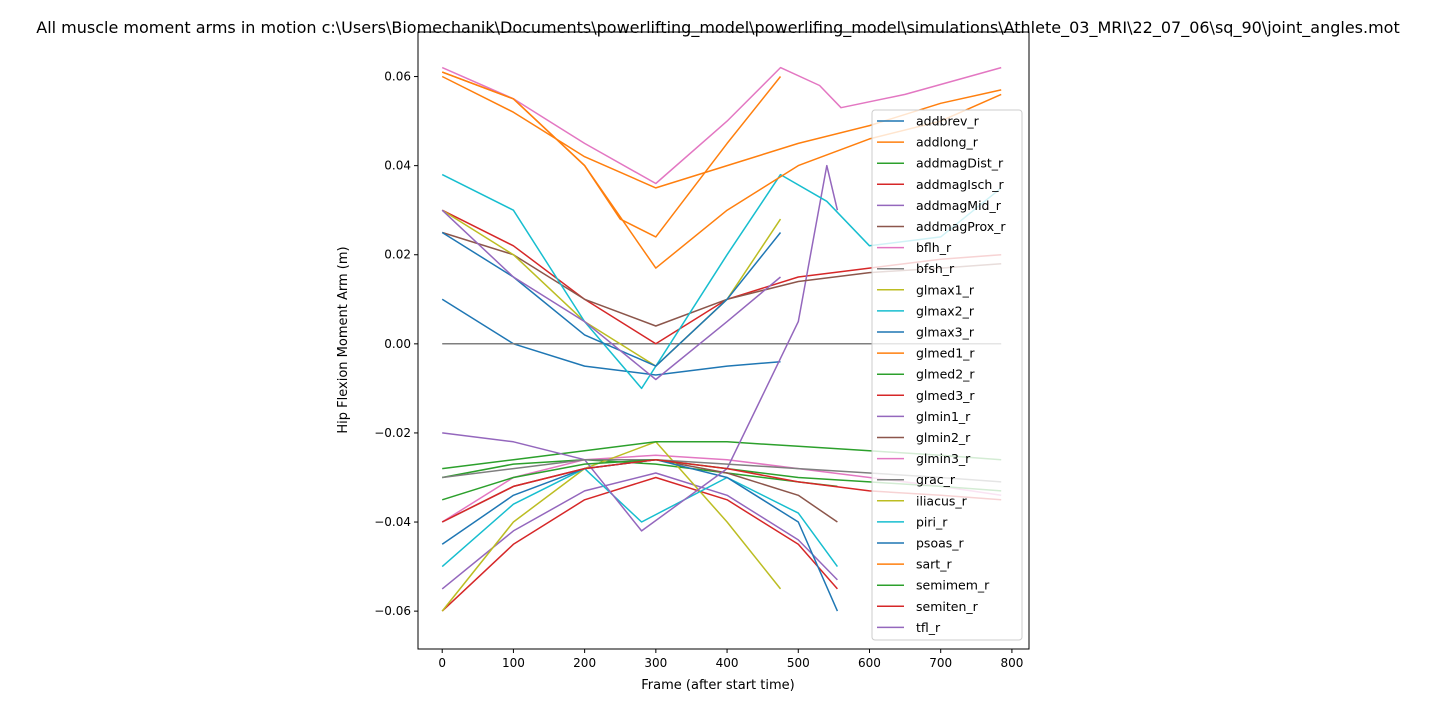  Describe the element at coordinates (945, 289) in the screenshot. I see `legend-label-glmax1_r: glmax1_r` at that location.